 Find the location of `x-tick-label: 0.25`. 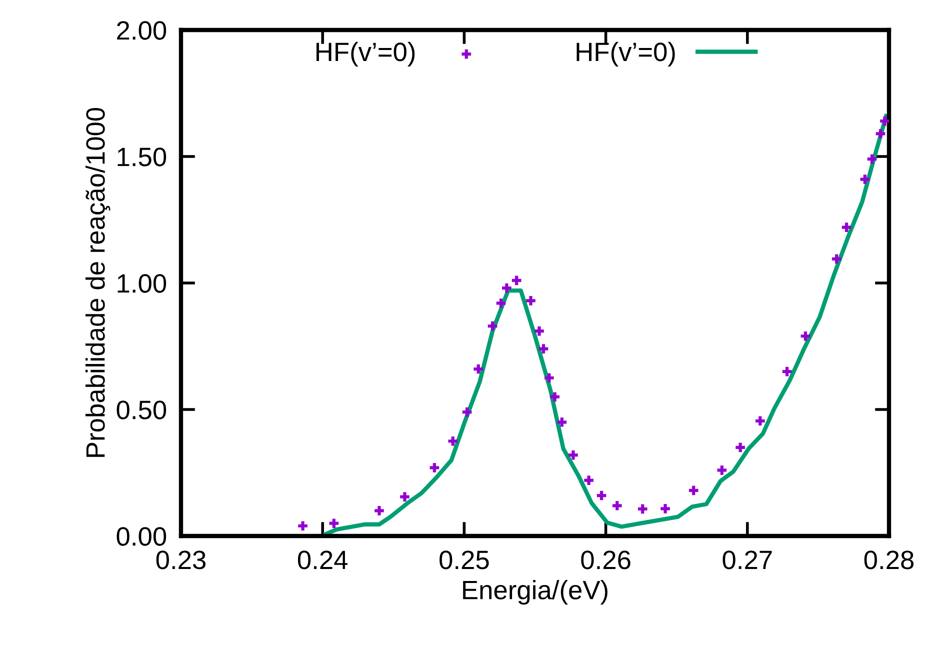

x-tick-label: 0.25 is located at coordinates (464, 560).